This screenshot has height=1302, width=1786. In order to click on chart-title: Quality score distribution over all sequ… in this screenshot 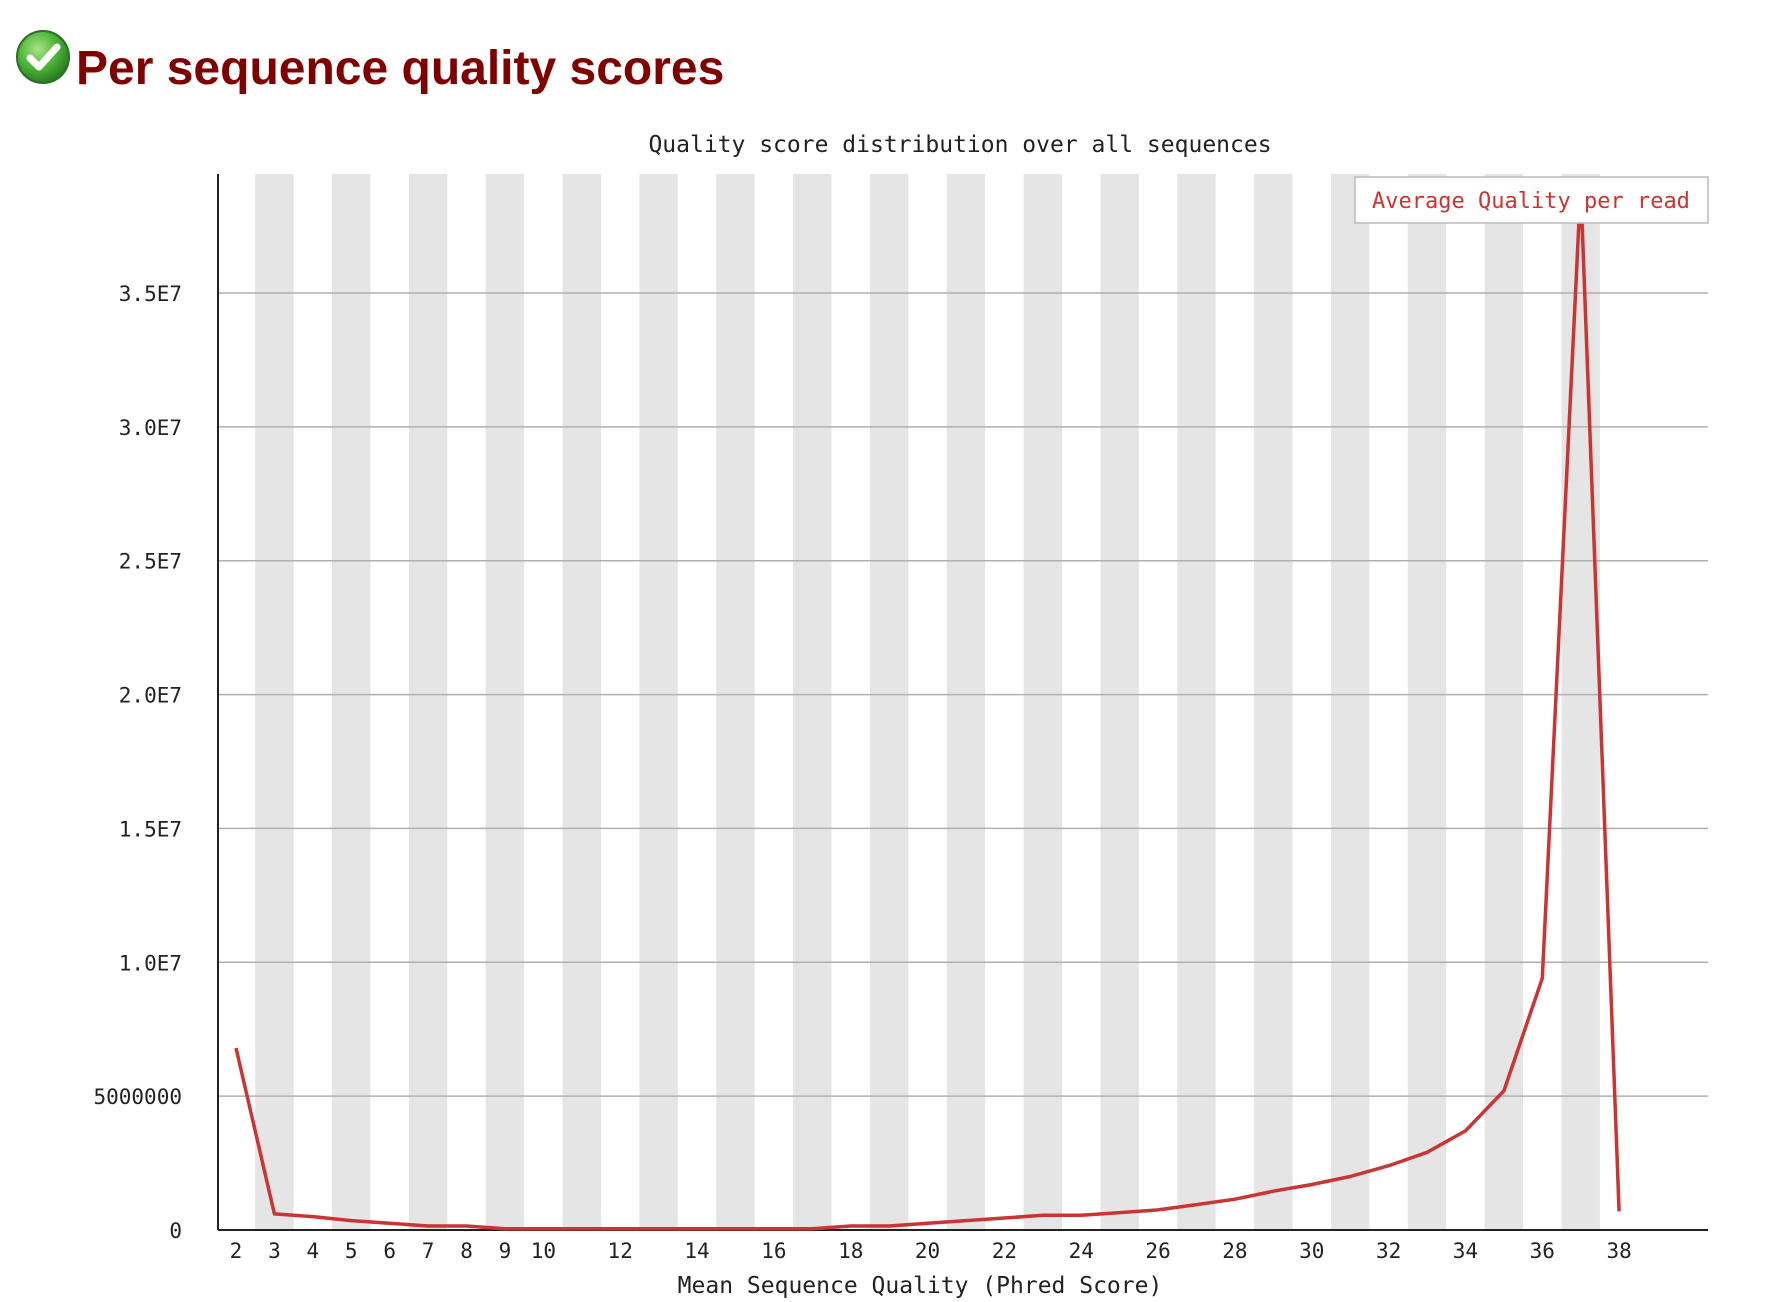, I will do `click(959, 145)`.